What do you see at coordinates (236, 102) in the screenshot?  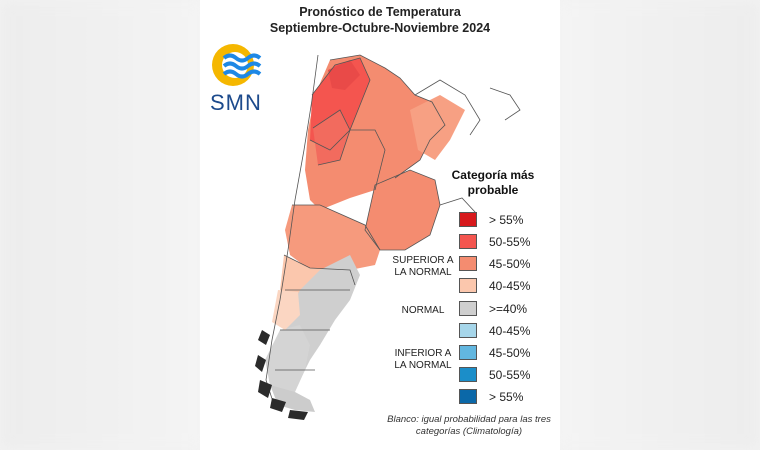 I see `smn-logo-text: SMN` at bounding box center [236, 102].